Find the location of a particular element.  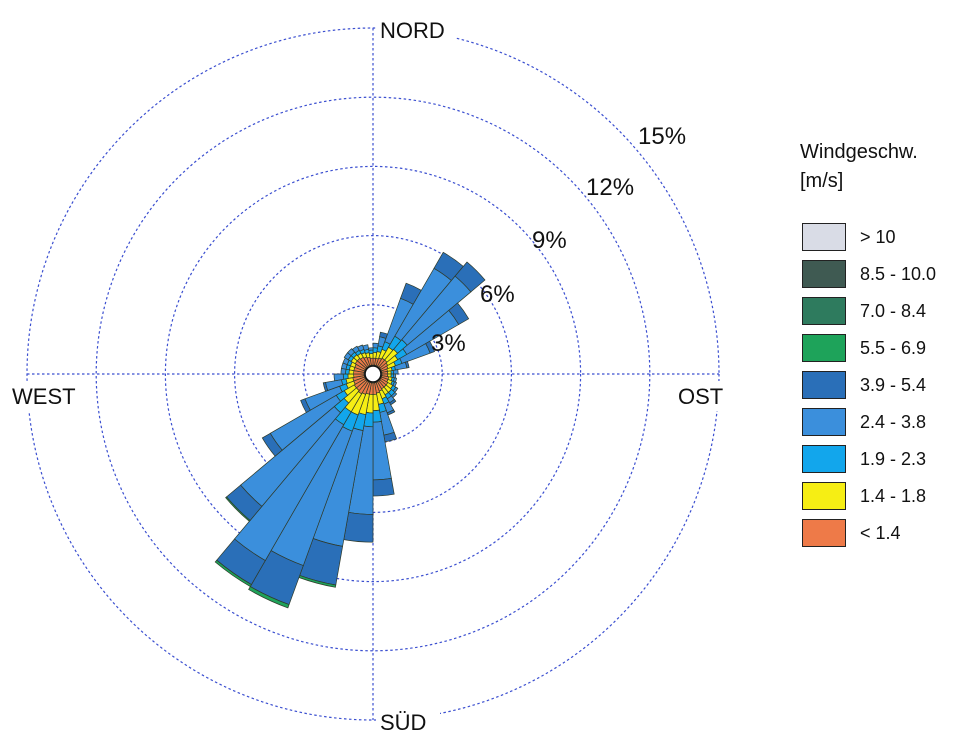

legend-unit: [m/s] is located at coordinates (822, 181).